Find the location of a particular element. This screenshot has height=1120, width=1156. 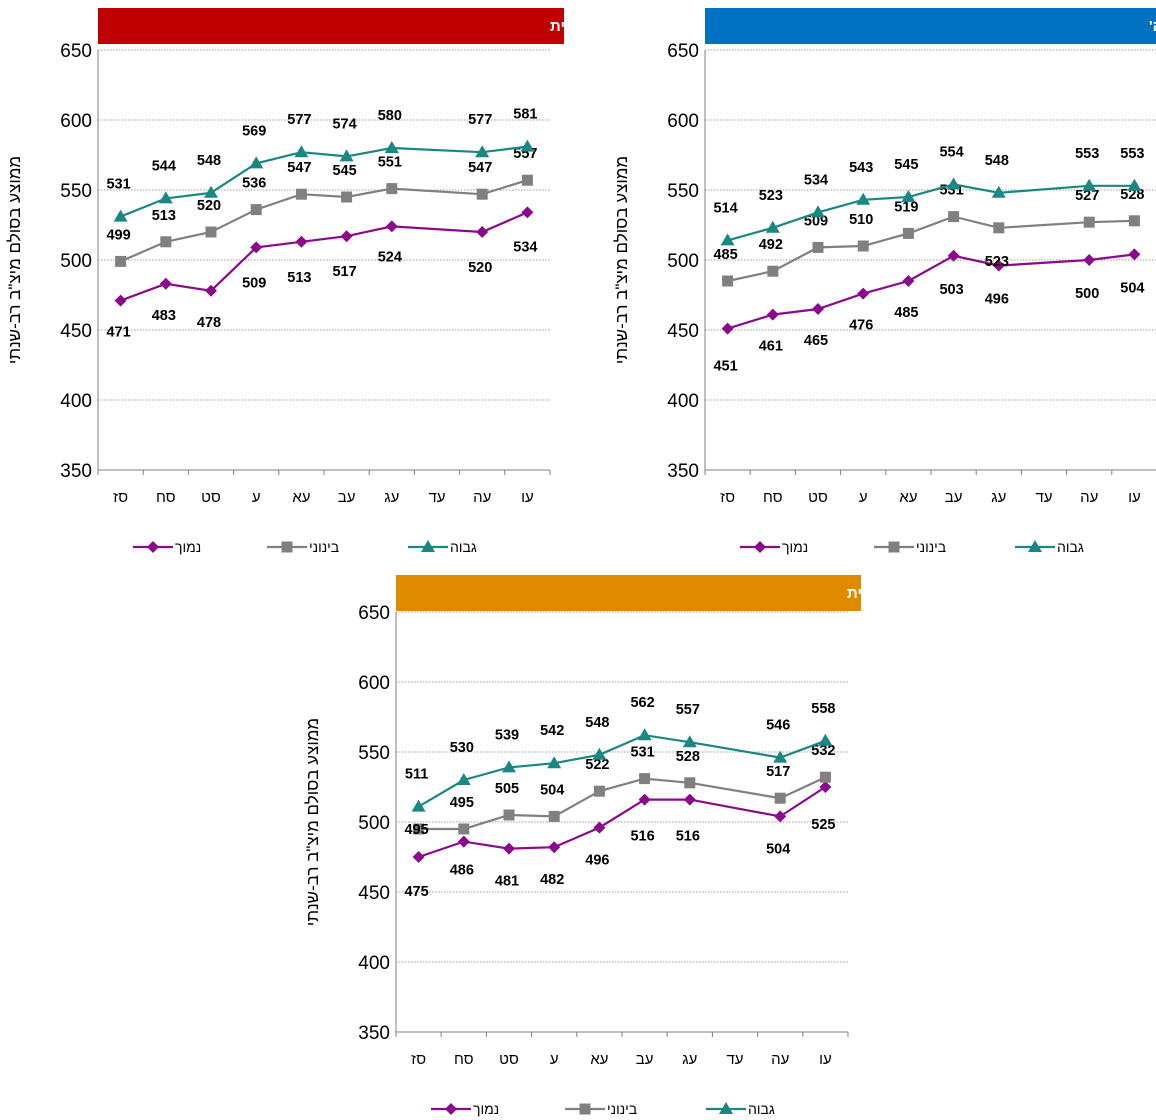

series-line-high is located at coordinates (931, 212).